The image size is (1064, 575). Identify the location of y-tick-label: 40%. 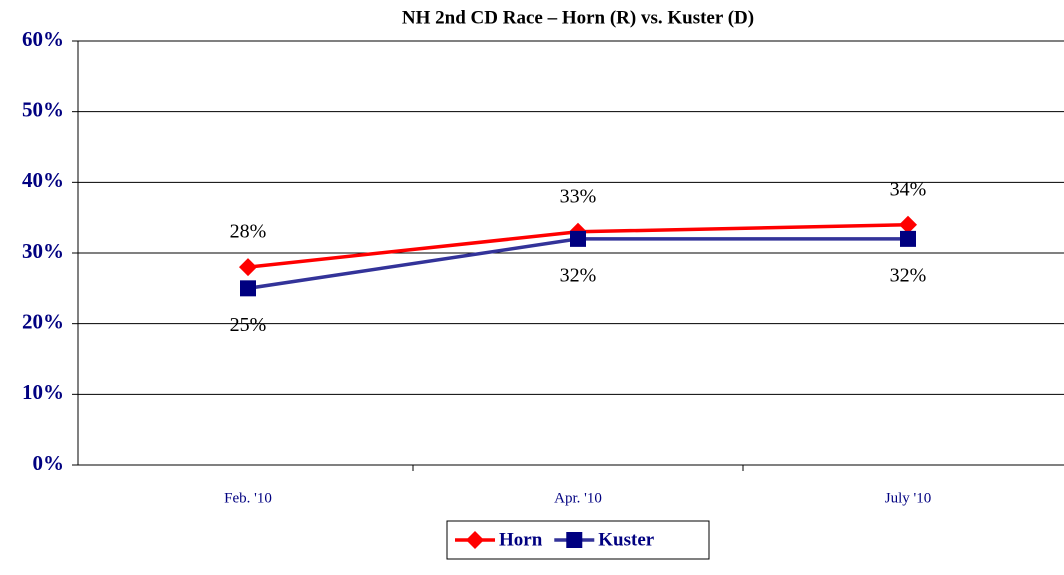
(43, 180).